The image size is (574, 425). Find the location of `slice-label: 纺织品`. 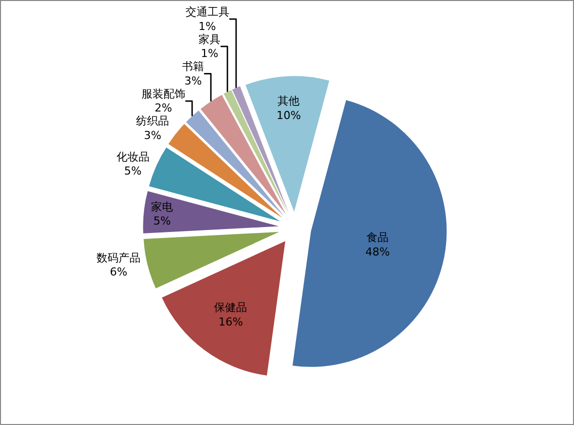

slice-label: 纺织品 is located at coordinates (153, 121).